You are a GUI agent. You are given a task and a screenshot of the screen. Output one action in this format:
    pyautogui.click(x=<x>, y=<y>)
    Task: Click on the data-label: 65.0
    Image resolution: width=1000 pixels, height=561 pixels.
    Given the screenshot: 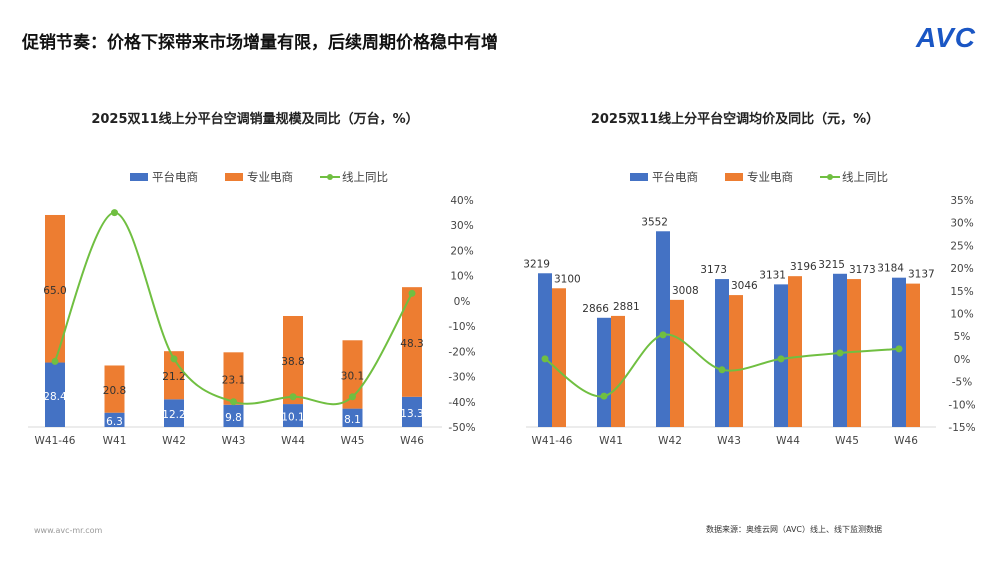 What is the action you would take?
    pyautogui.click(x=54, y=291)
    